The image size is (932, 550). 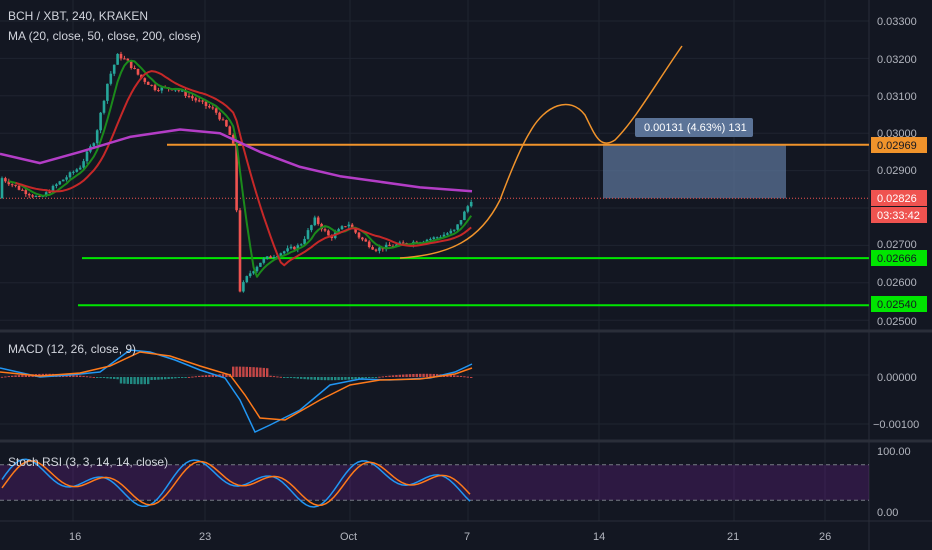 I want to click on stoch-legend: Stoch RSI (3, 3, 14, 14, close), so click(x=88, y=462).